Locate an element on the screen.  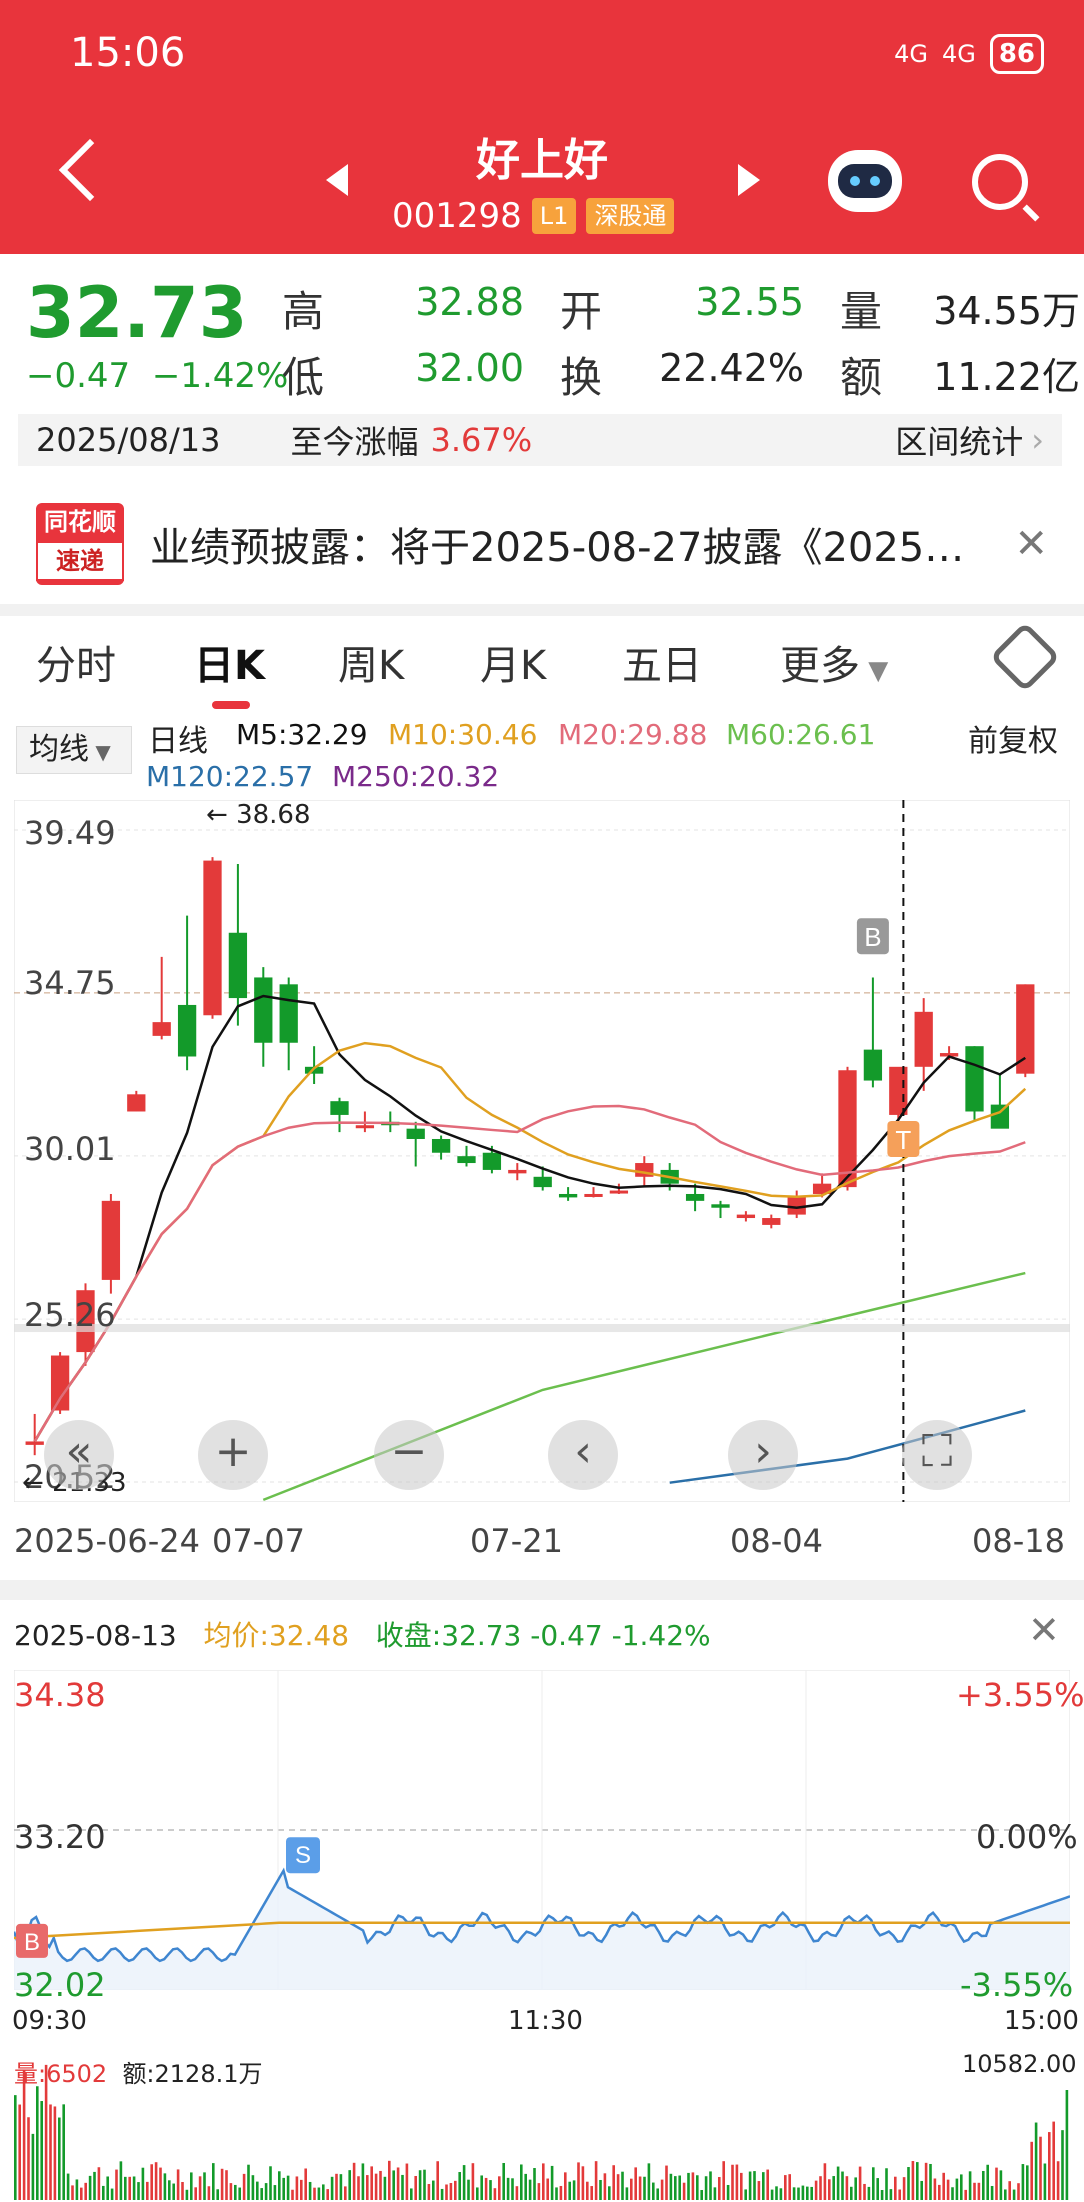
tab-monthly-k: 月K is located at coordinates (513, 666).